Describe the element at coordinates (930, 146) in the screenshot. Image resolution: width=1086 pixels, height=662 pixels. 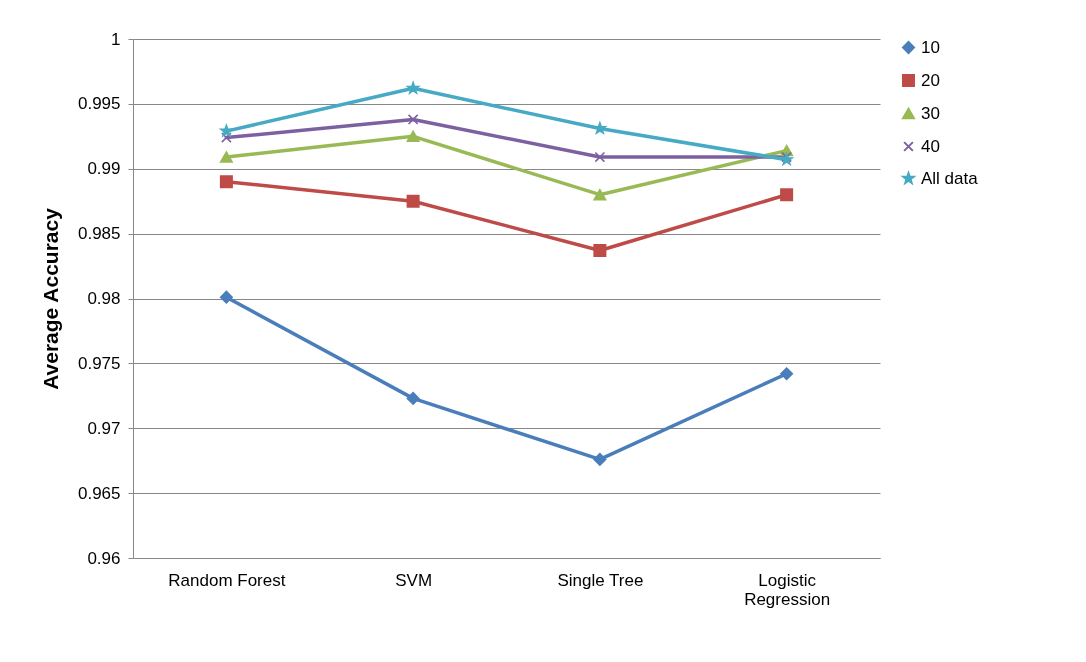
I see `legend-label: 40` at that location.